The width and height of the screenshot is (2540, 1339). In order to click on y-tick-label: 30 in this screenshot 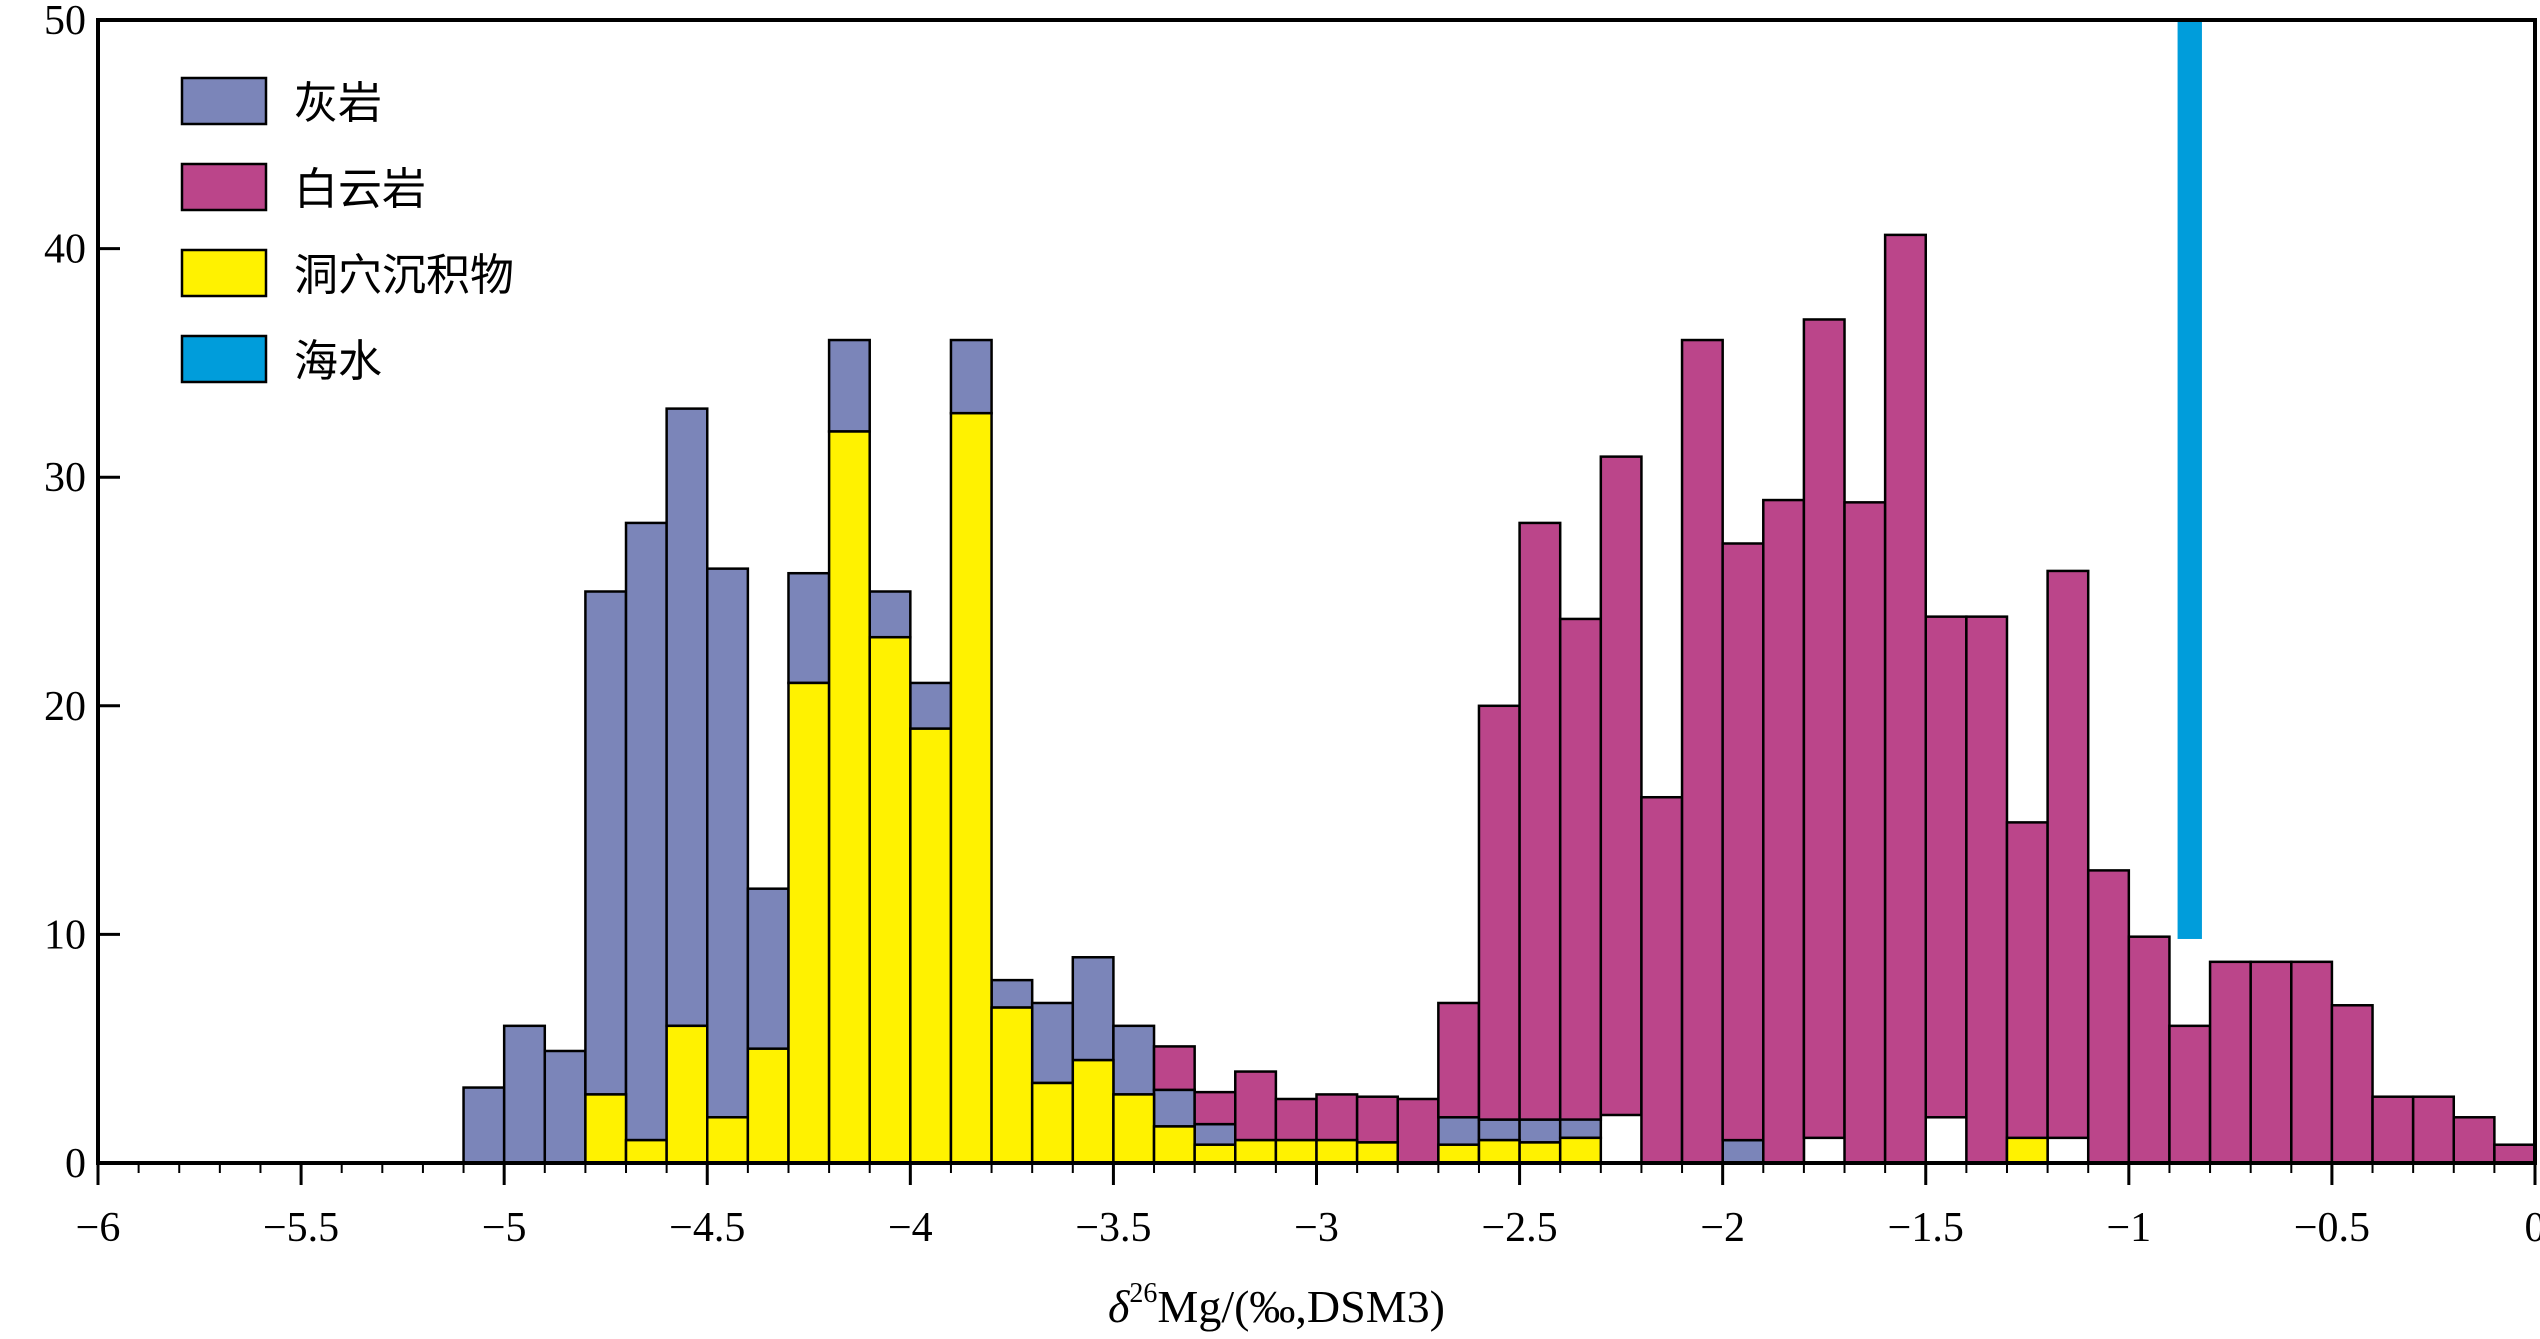, I will do `click(65, 478)`.